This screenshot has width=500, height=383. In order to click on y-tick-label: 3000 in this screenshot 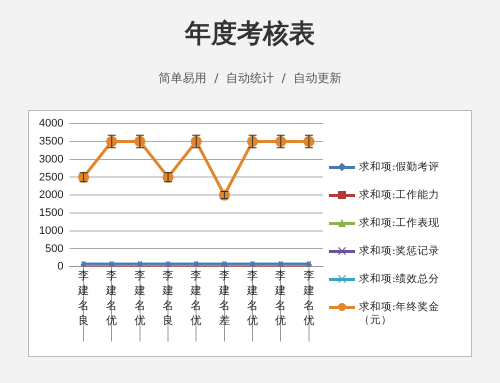, I will do `click(51, 159)`.